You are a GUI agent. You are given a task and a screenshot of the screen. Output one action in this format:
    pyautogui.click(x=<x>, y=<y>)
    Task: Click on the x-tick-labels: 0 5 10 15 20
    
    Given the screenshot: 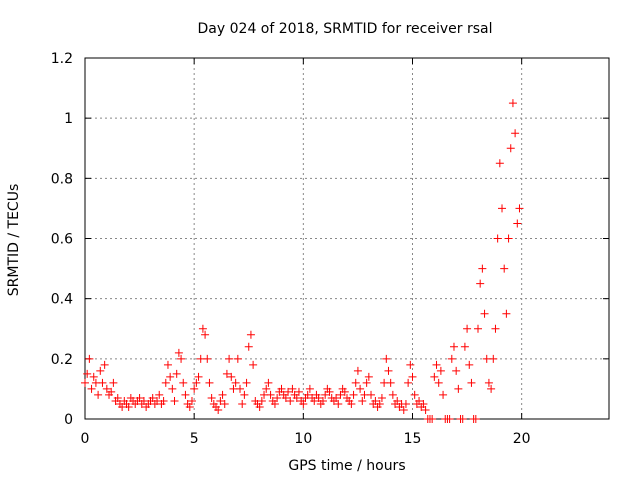 What is the action you would take?
    pyautogui.click(x=306, y=439)
    